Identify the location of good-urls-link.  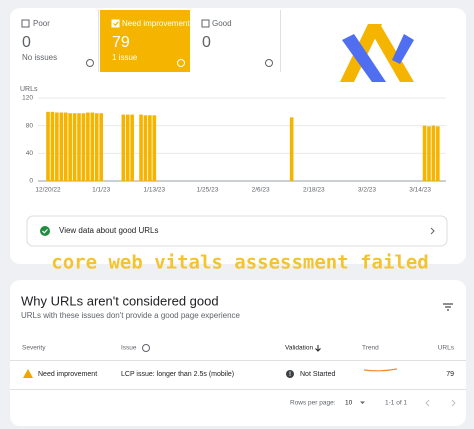
(237, 231).